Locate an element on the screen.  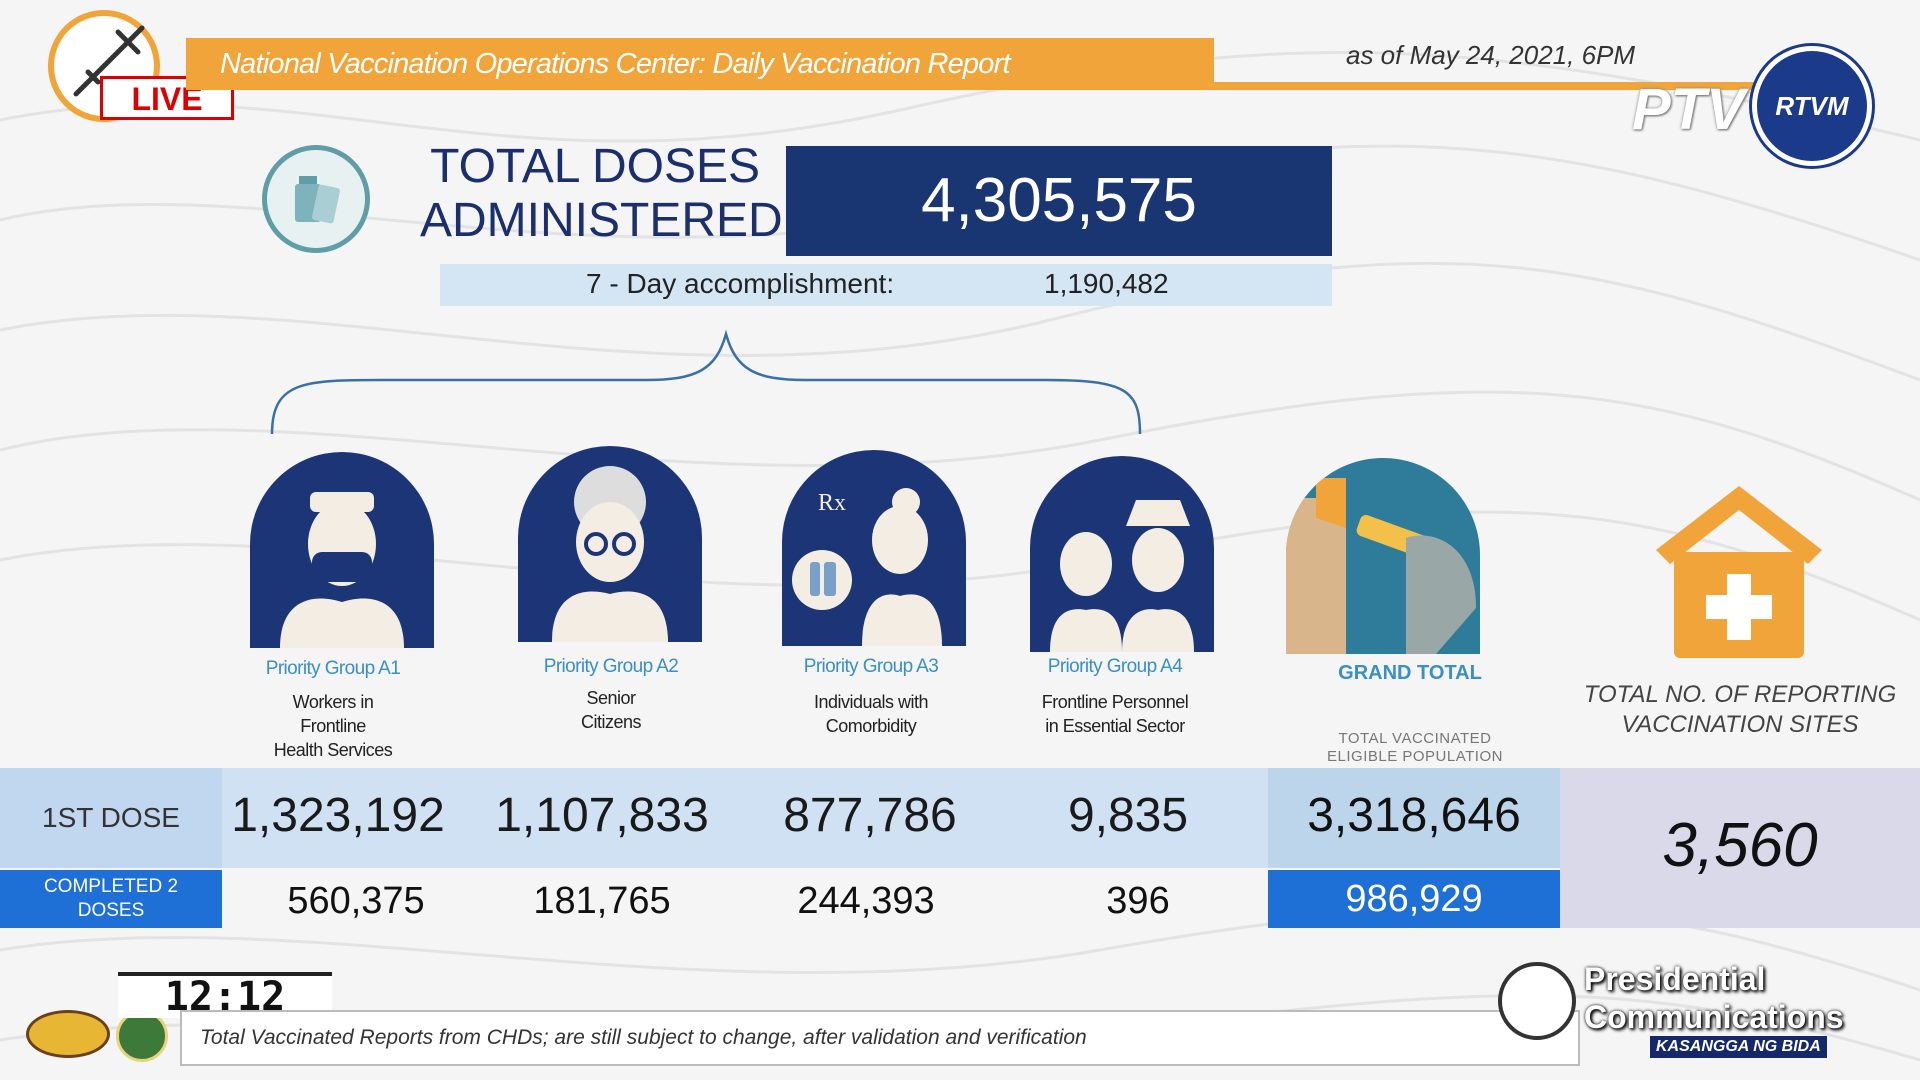
grand-total-completed-cell is located at coordinates (1414, 899).